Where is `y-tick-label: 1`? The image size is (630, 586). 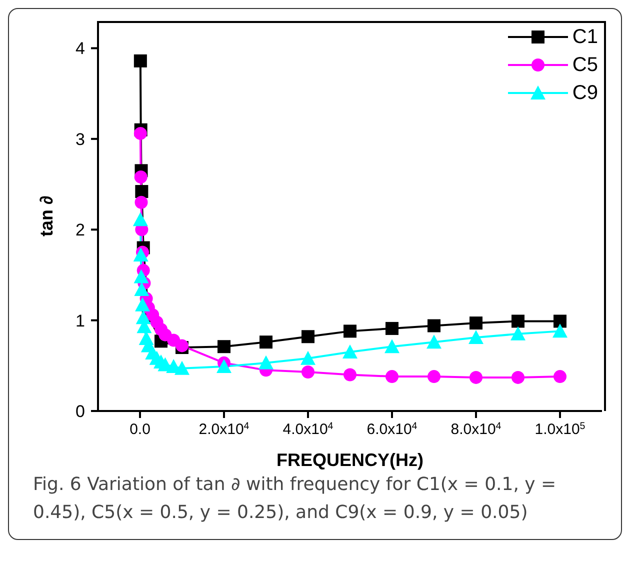 y-tick-label: 1 is located at coordinates (80, 320).